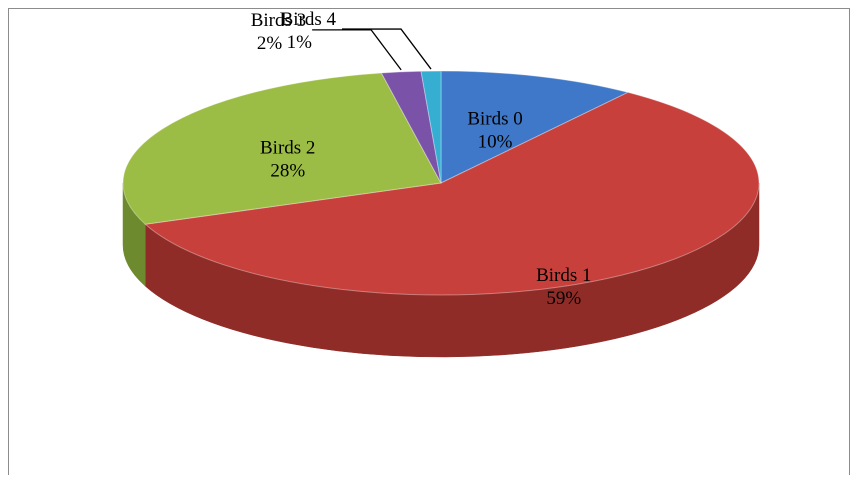 This screenshot has width=860, height=483. What do you see at coordinates (287, 170) in the screenshot?
I see `slice-value-birds-2: 28%` at bounding box center [287, 170].